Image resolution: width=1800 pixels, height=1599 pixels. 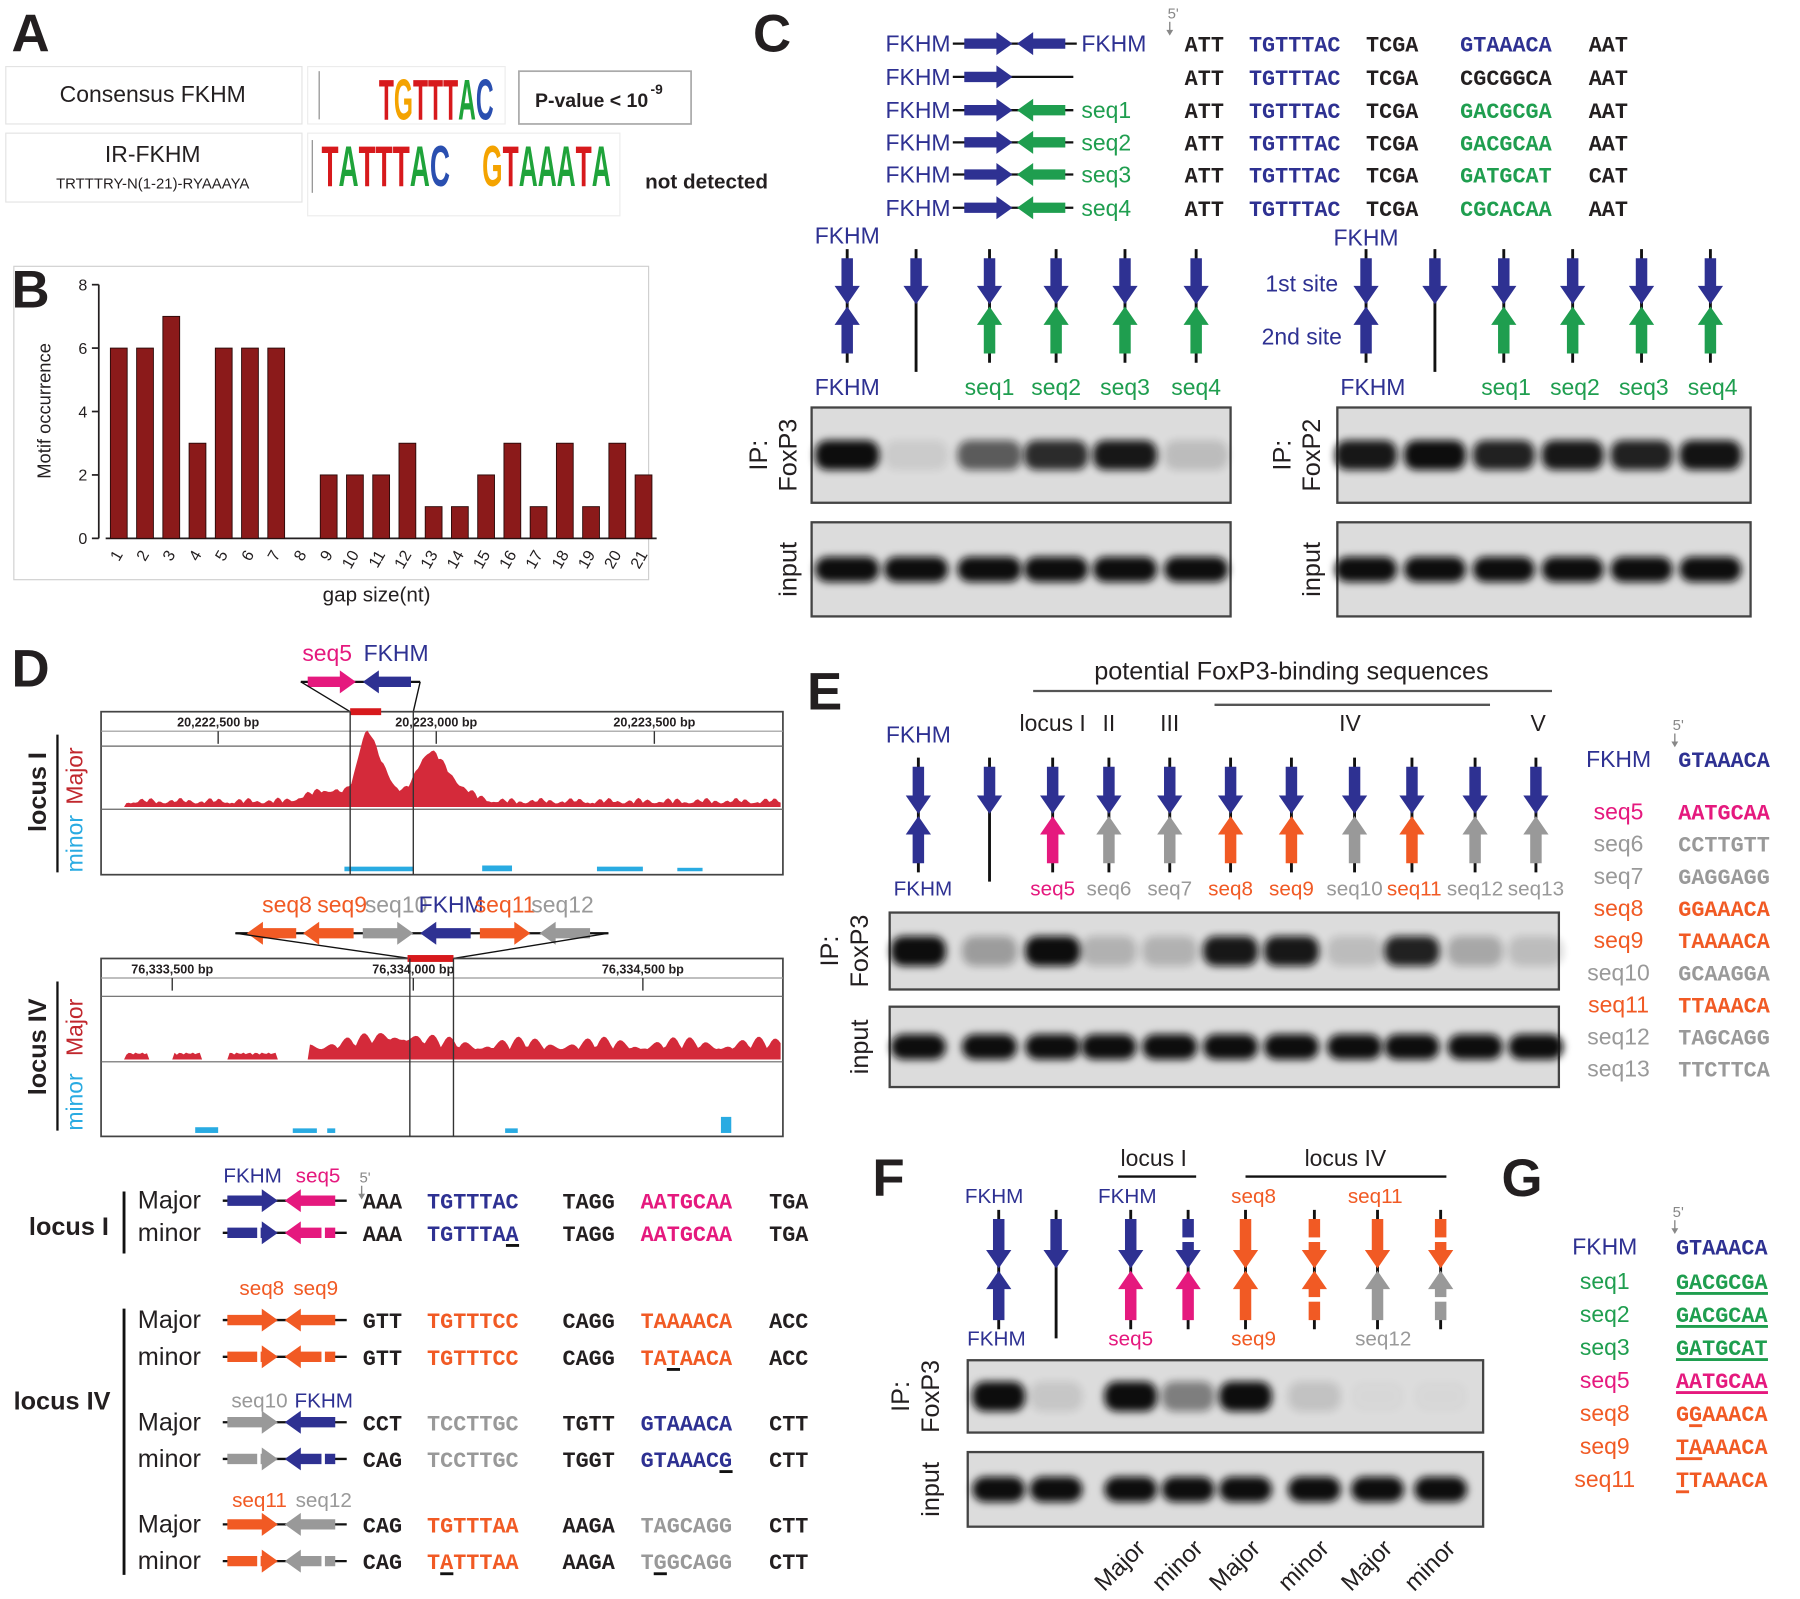 I want to click on x-tick-label: 11, so click(x=377, y=558).